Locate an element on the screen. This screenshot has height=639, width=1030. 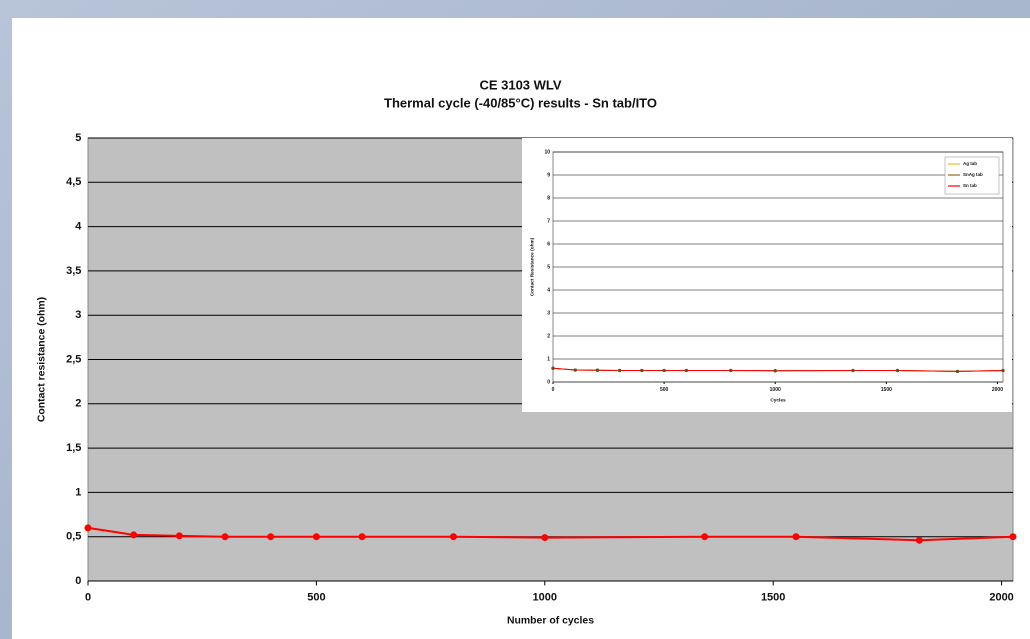
x-axis-label: Number of cycles is located at coordinates (550, 620).